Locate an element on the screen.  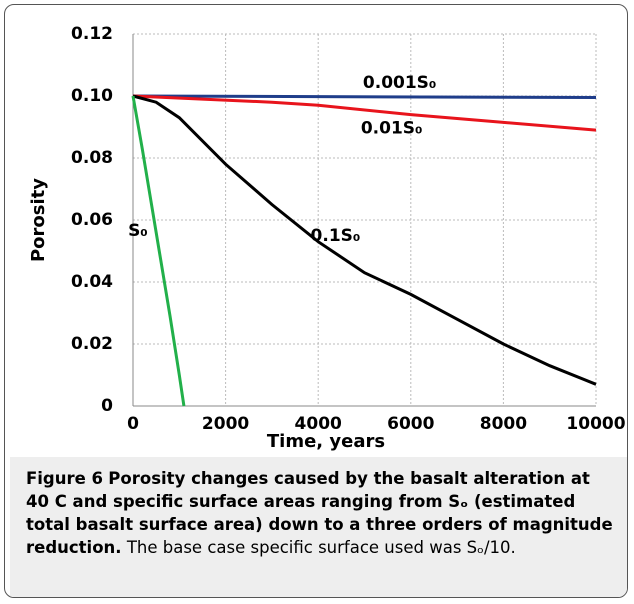
x-tick-label: 2000 is located at coordinates (225, 424).